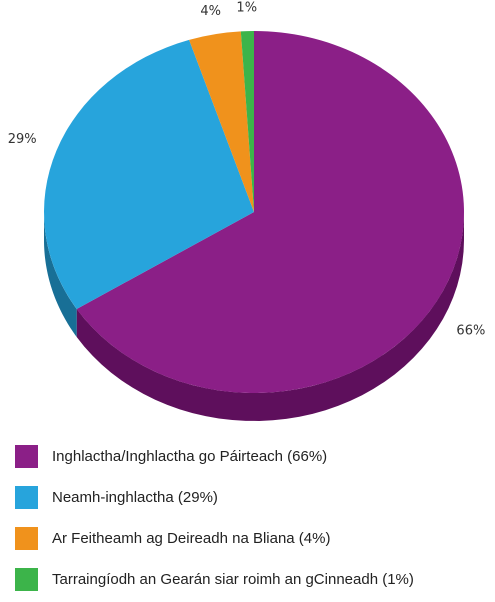  What do you see at coordinates (135, 497) in the screenshot?
I see `legend-label: Neamh-inghlactha (29%)` at bounding box center [135, 497].